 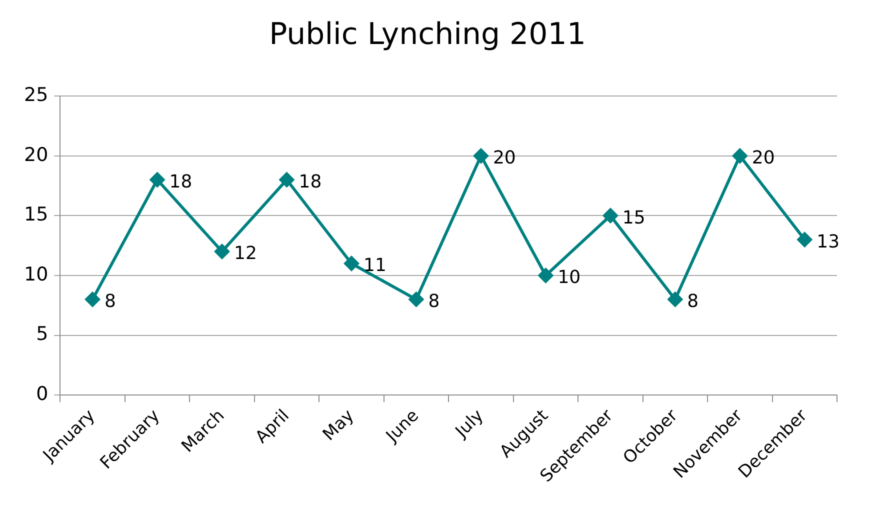 I want to click on y-tick-label: 10, so click(x=36, y=274).